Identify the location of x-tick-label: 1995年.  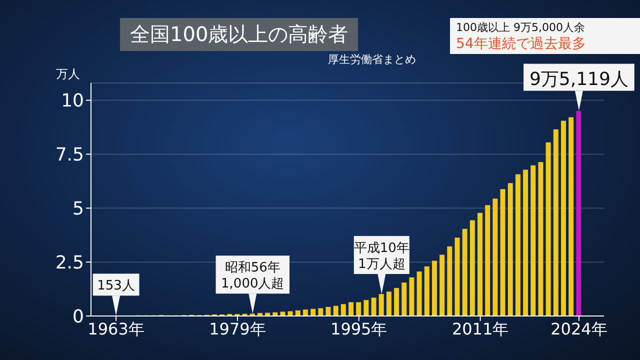
(359, 328).